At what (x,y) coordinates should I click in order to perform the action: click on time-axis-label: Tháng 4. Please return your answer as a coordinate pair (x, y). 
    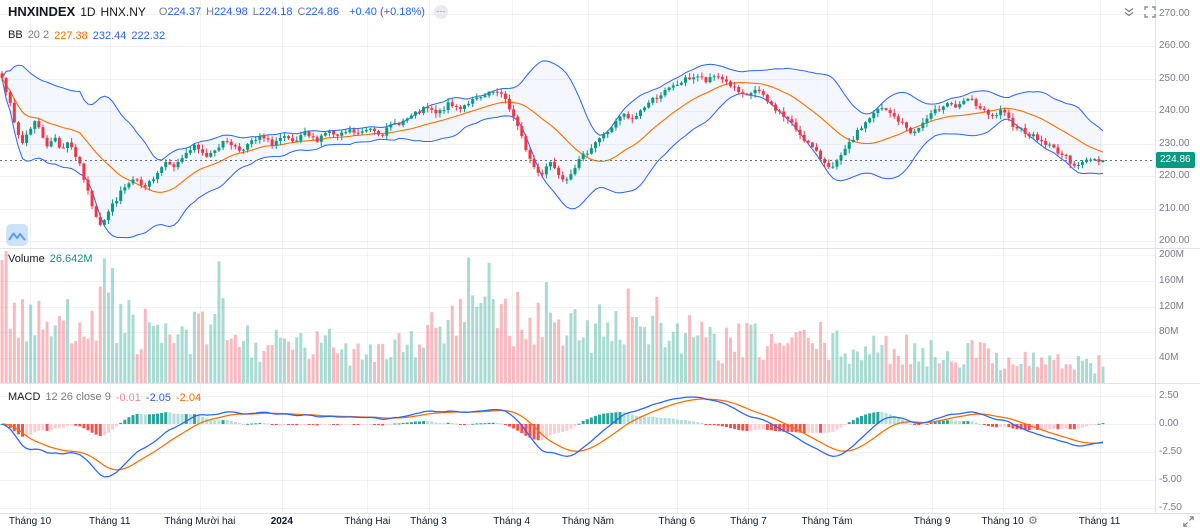
    Looking at the image, I should click on (512, 521).